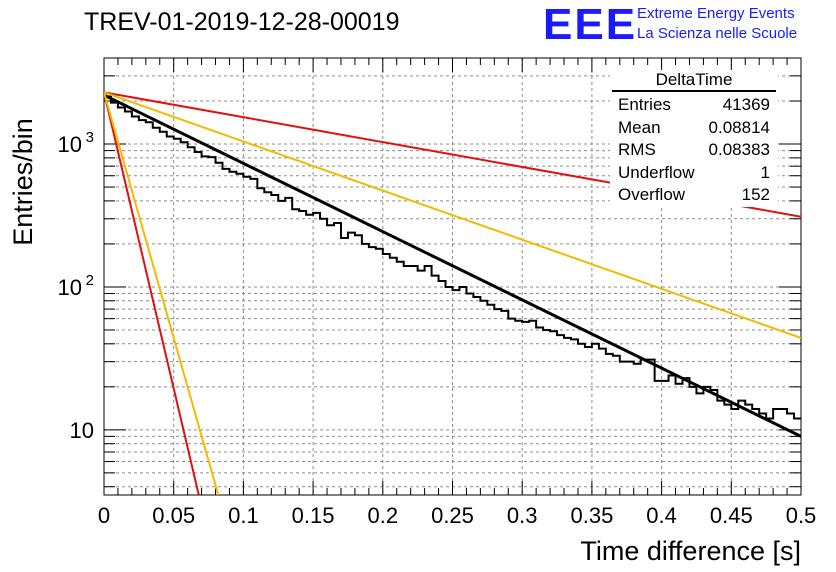 The image size is (836, 572). What do you see at coordinates (591, 515) in the screenshot?
I see `x-tick-label: 0.35` at bounding box center [591, 515].